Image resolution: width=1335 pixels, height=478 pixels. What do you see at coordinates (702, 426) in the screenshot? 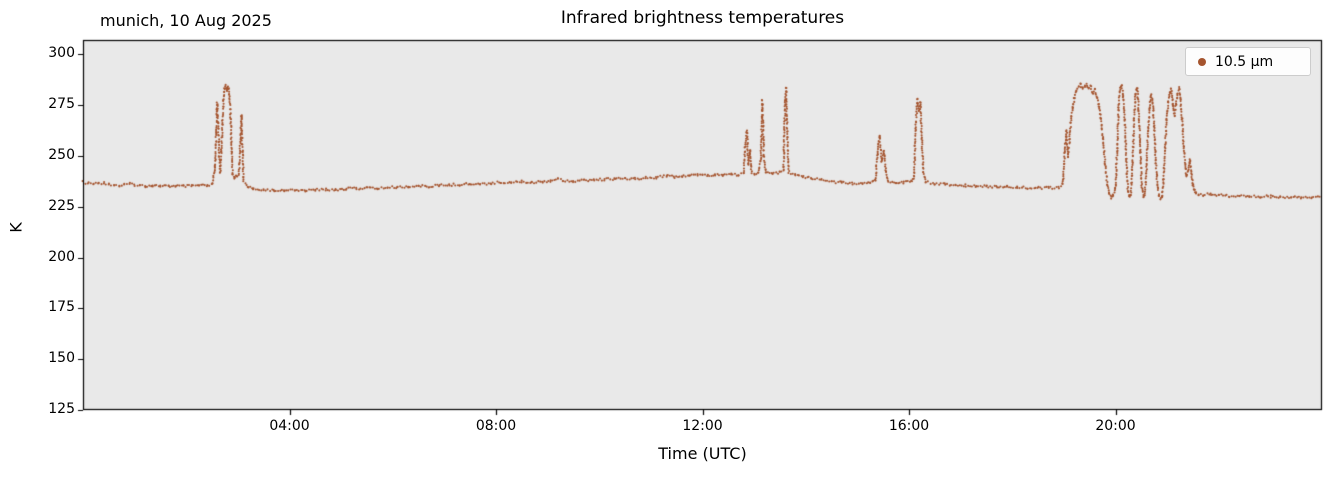
I see `x-tick-label: 12:00` at bounding box center [702, 426].